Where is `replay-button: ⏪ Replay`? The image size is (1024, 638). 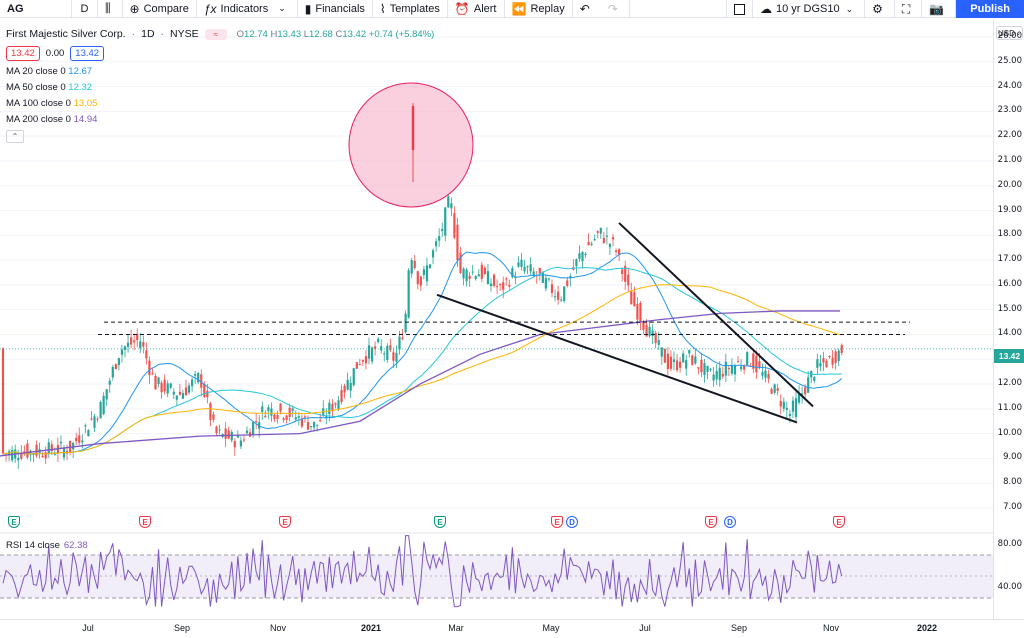 replay-button: ⏪ Replay is located at coordinates (539, 9).